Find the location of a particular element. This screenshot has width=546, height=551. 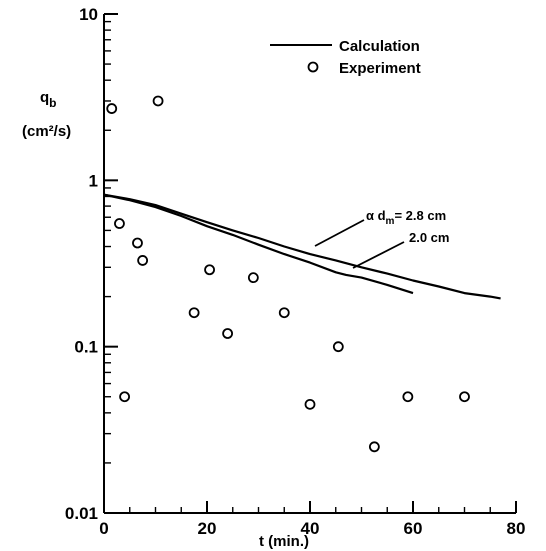

x-tick-label: 60 is located at coordinates (413, 528).